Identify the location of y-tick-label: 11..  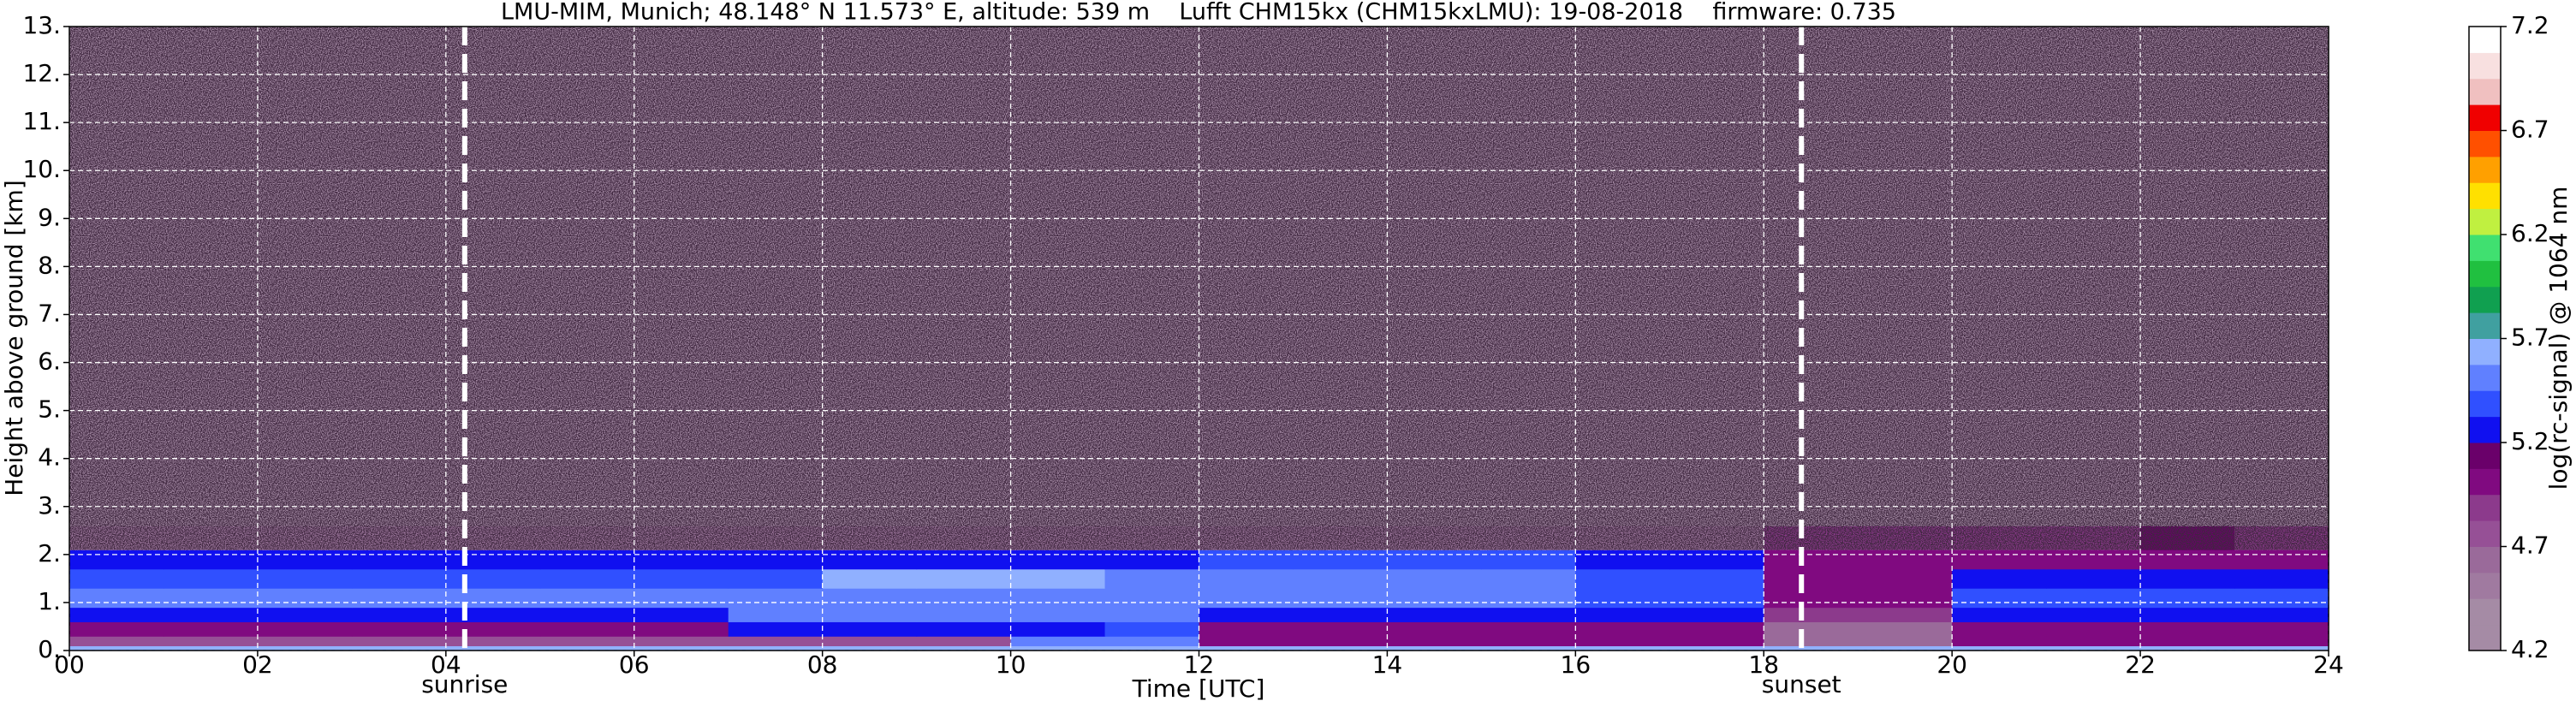
(41, 121).